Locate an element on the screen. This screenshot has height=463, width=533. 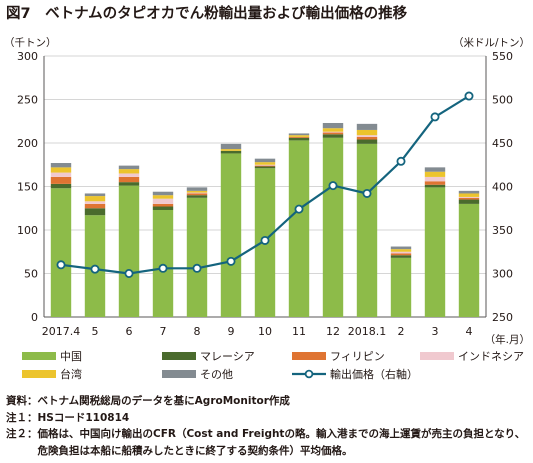
x-tick-label: 8 is located at coordinates (197, 331).